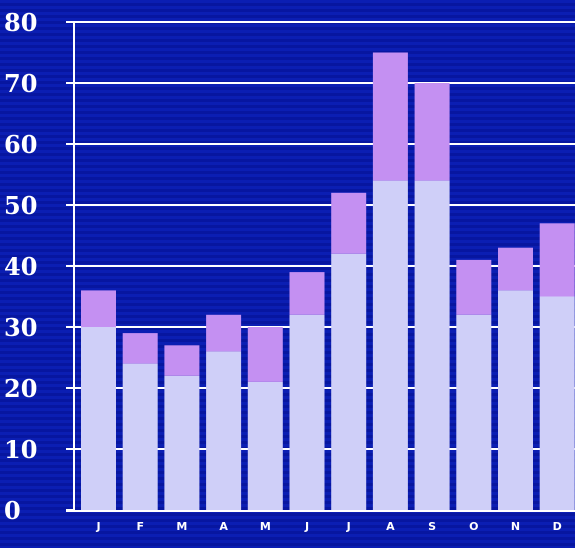  What do you see at coordinates (20, 205) in the screenshot?
I see `y-tick-label: 50` at bounding box center [20, 205].